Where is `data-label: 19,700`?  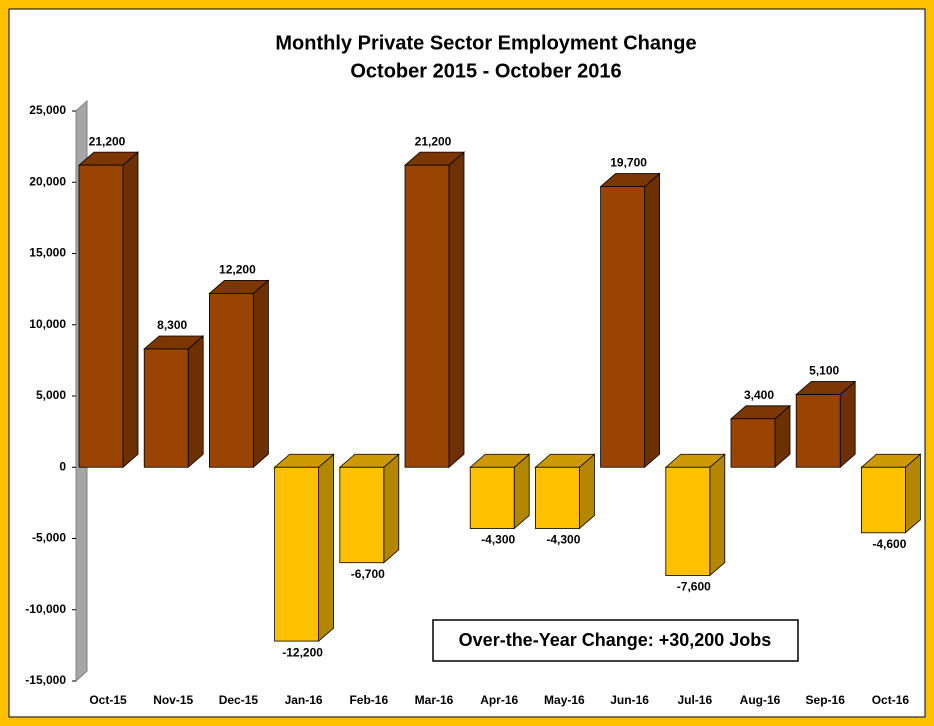 data-label: 19,700 is located at coordinates (628, 163).